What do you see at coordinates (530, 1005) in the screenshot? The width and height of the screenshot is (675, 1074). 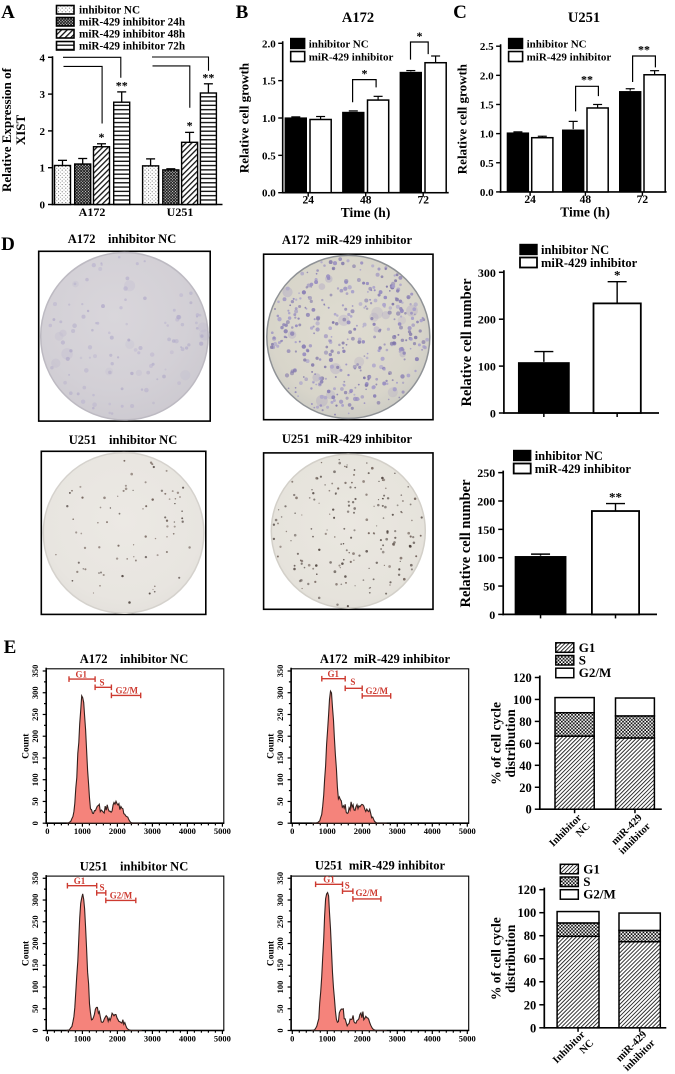 I see `svg-text: 20` at bounding box center [530, 1005].